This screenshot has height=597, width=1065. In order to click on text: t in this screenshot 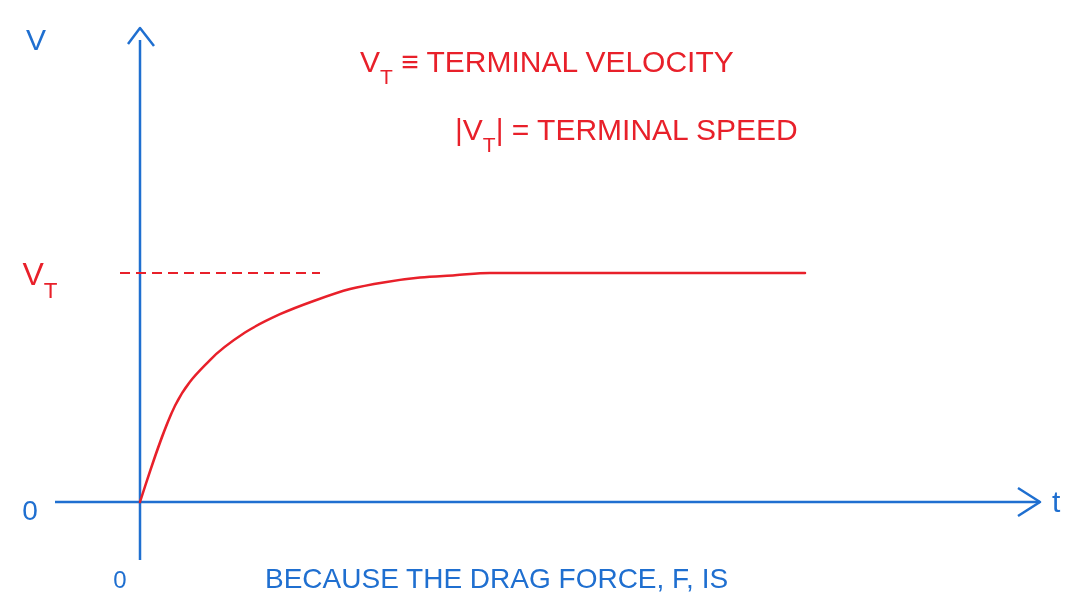, I will do `click(1056, 501)`.